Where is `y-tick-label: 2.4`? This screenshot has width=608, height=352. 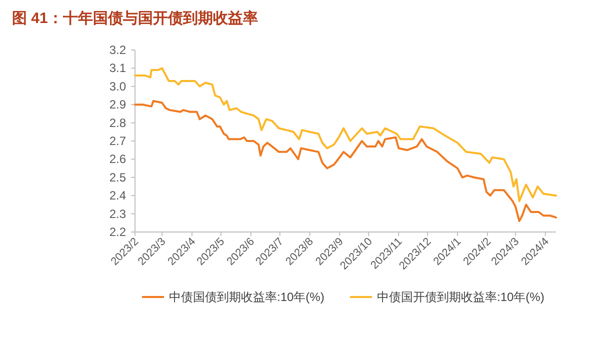 y-tick-label: 2.4 is located at coordinates (117, 195).